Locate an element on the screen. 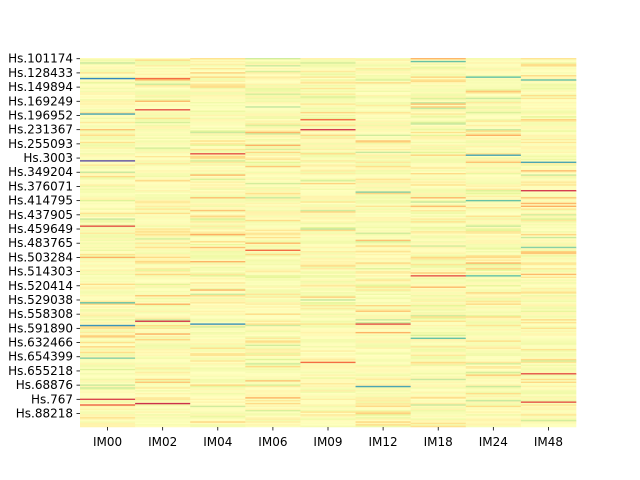 Image resolution: width=640 pixels, height=480 pixels. y-tick-label: Hs.591890 is located at coordinates (40, 328).